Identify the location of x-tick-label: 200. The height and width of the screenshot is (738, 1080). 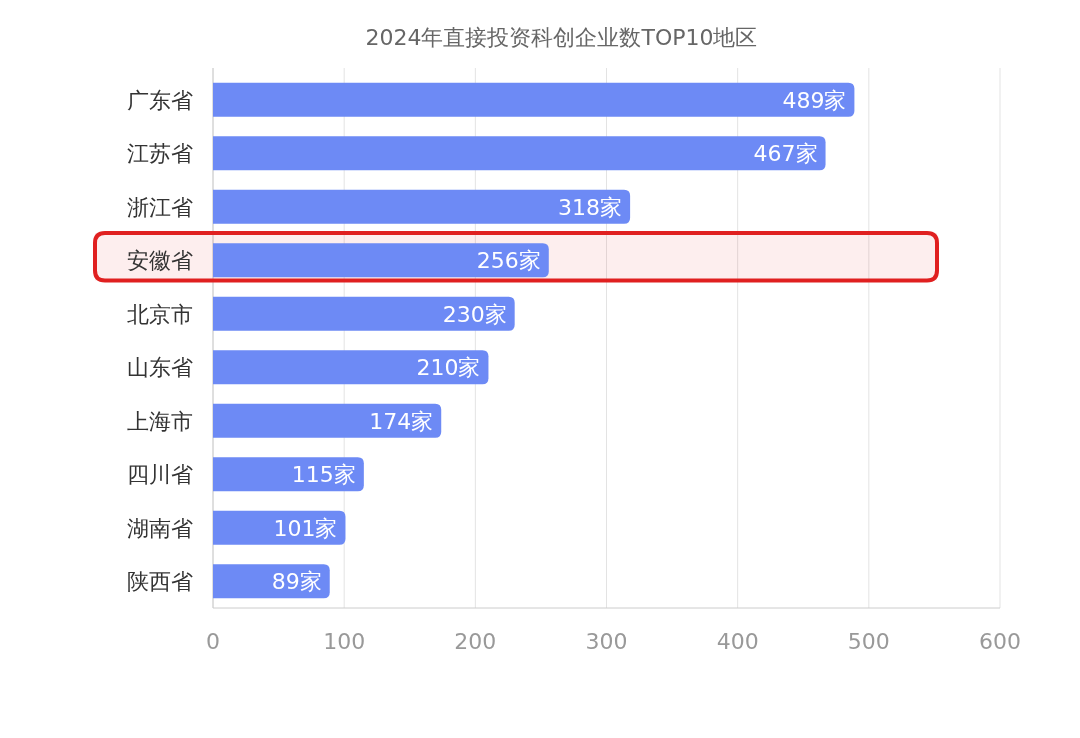
(475, 641).